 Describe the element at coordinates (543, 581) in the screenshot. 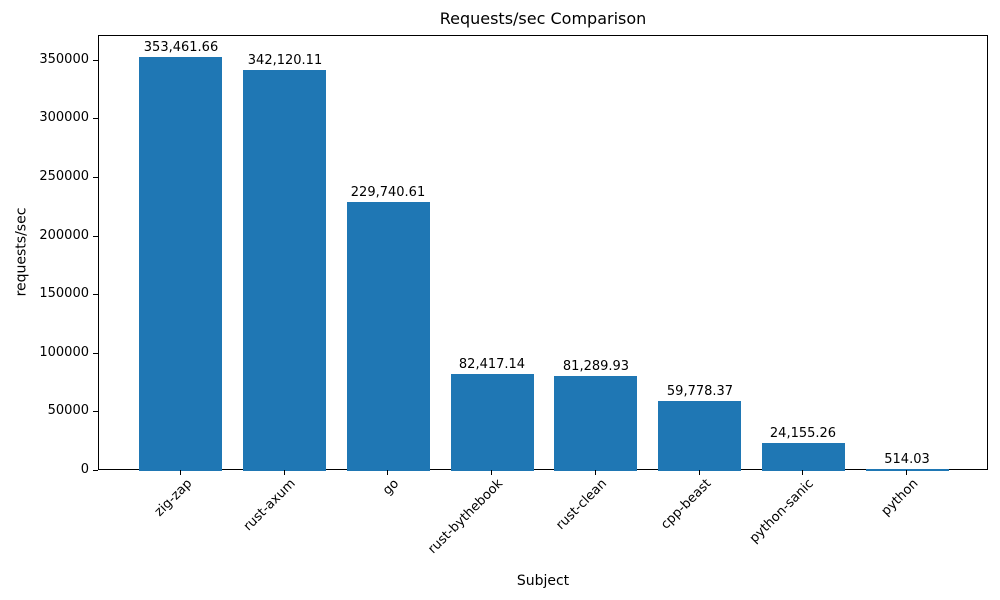

I see `x-axis-label: Subject` at that location.